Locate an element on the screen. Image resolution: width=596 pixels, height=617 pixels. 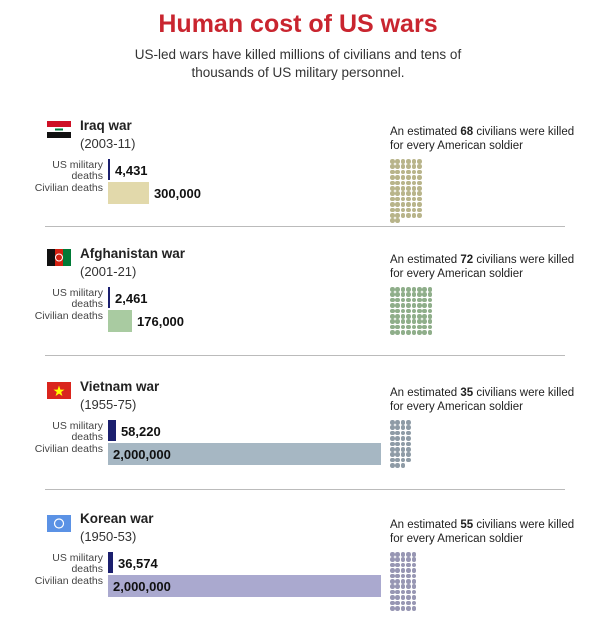
title: Human cost of US wars is located at coordinates (298, 24).